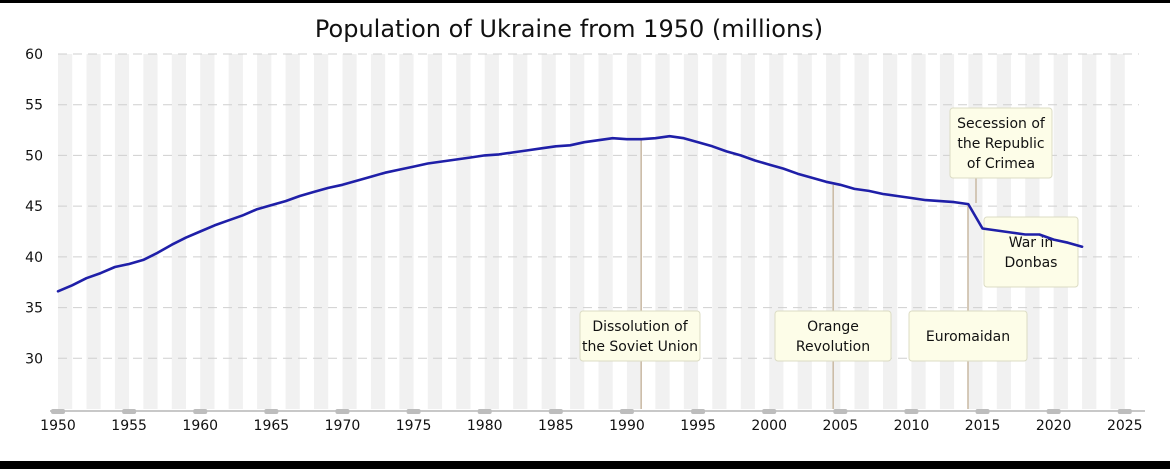 This screenshot has height=469, width=1170. I want to click on annotation-text: of Crimea, so click(1001, 164).